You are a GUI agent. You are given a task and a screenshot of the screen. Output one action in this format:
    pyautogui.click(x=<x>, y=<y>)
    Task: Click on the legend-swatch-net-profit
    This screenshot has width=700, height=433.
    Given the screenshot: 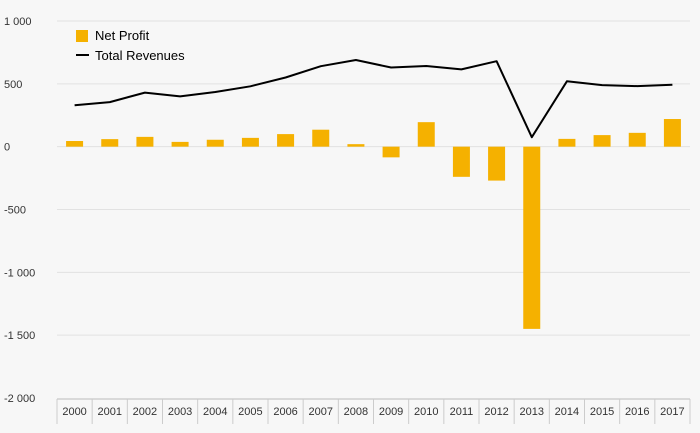 What is the action you would take?
    pyautogui.click(x=82, y=36)
    